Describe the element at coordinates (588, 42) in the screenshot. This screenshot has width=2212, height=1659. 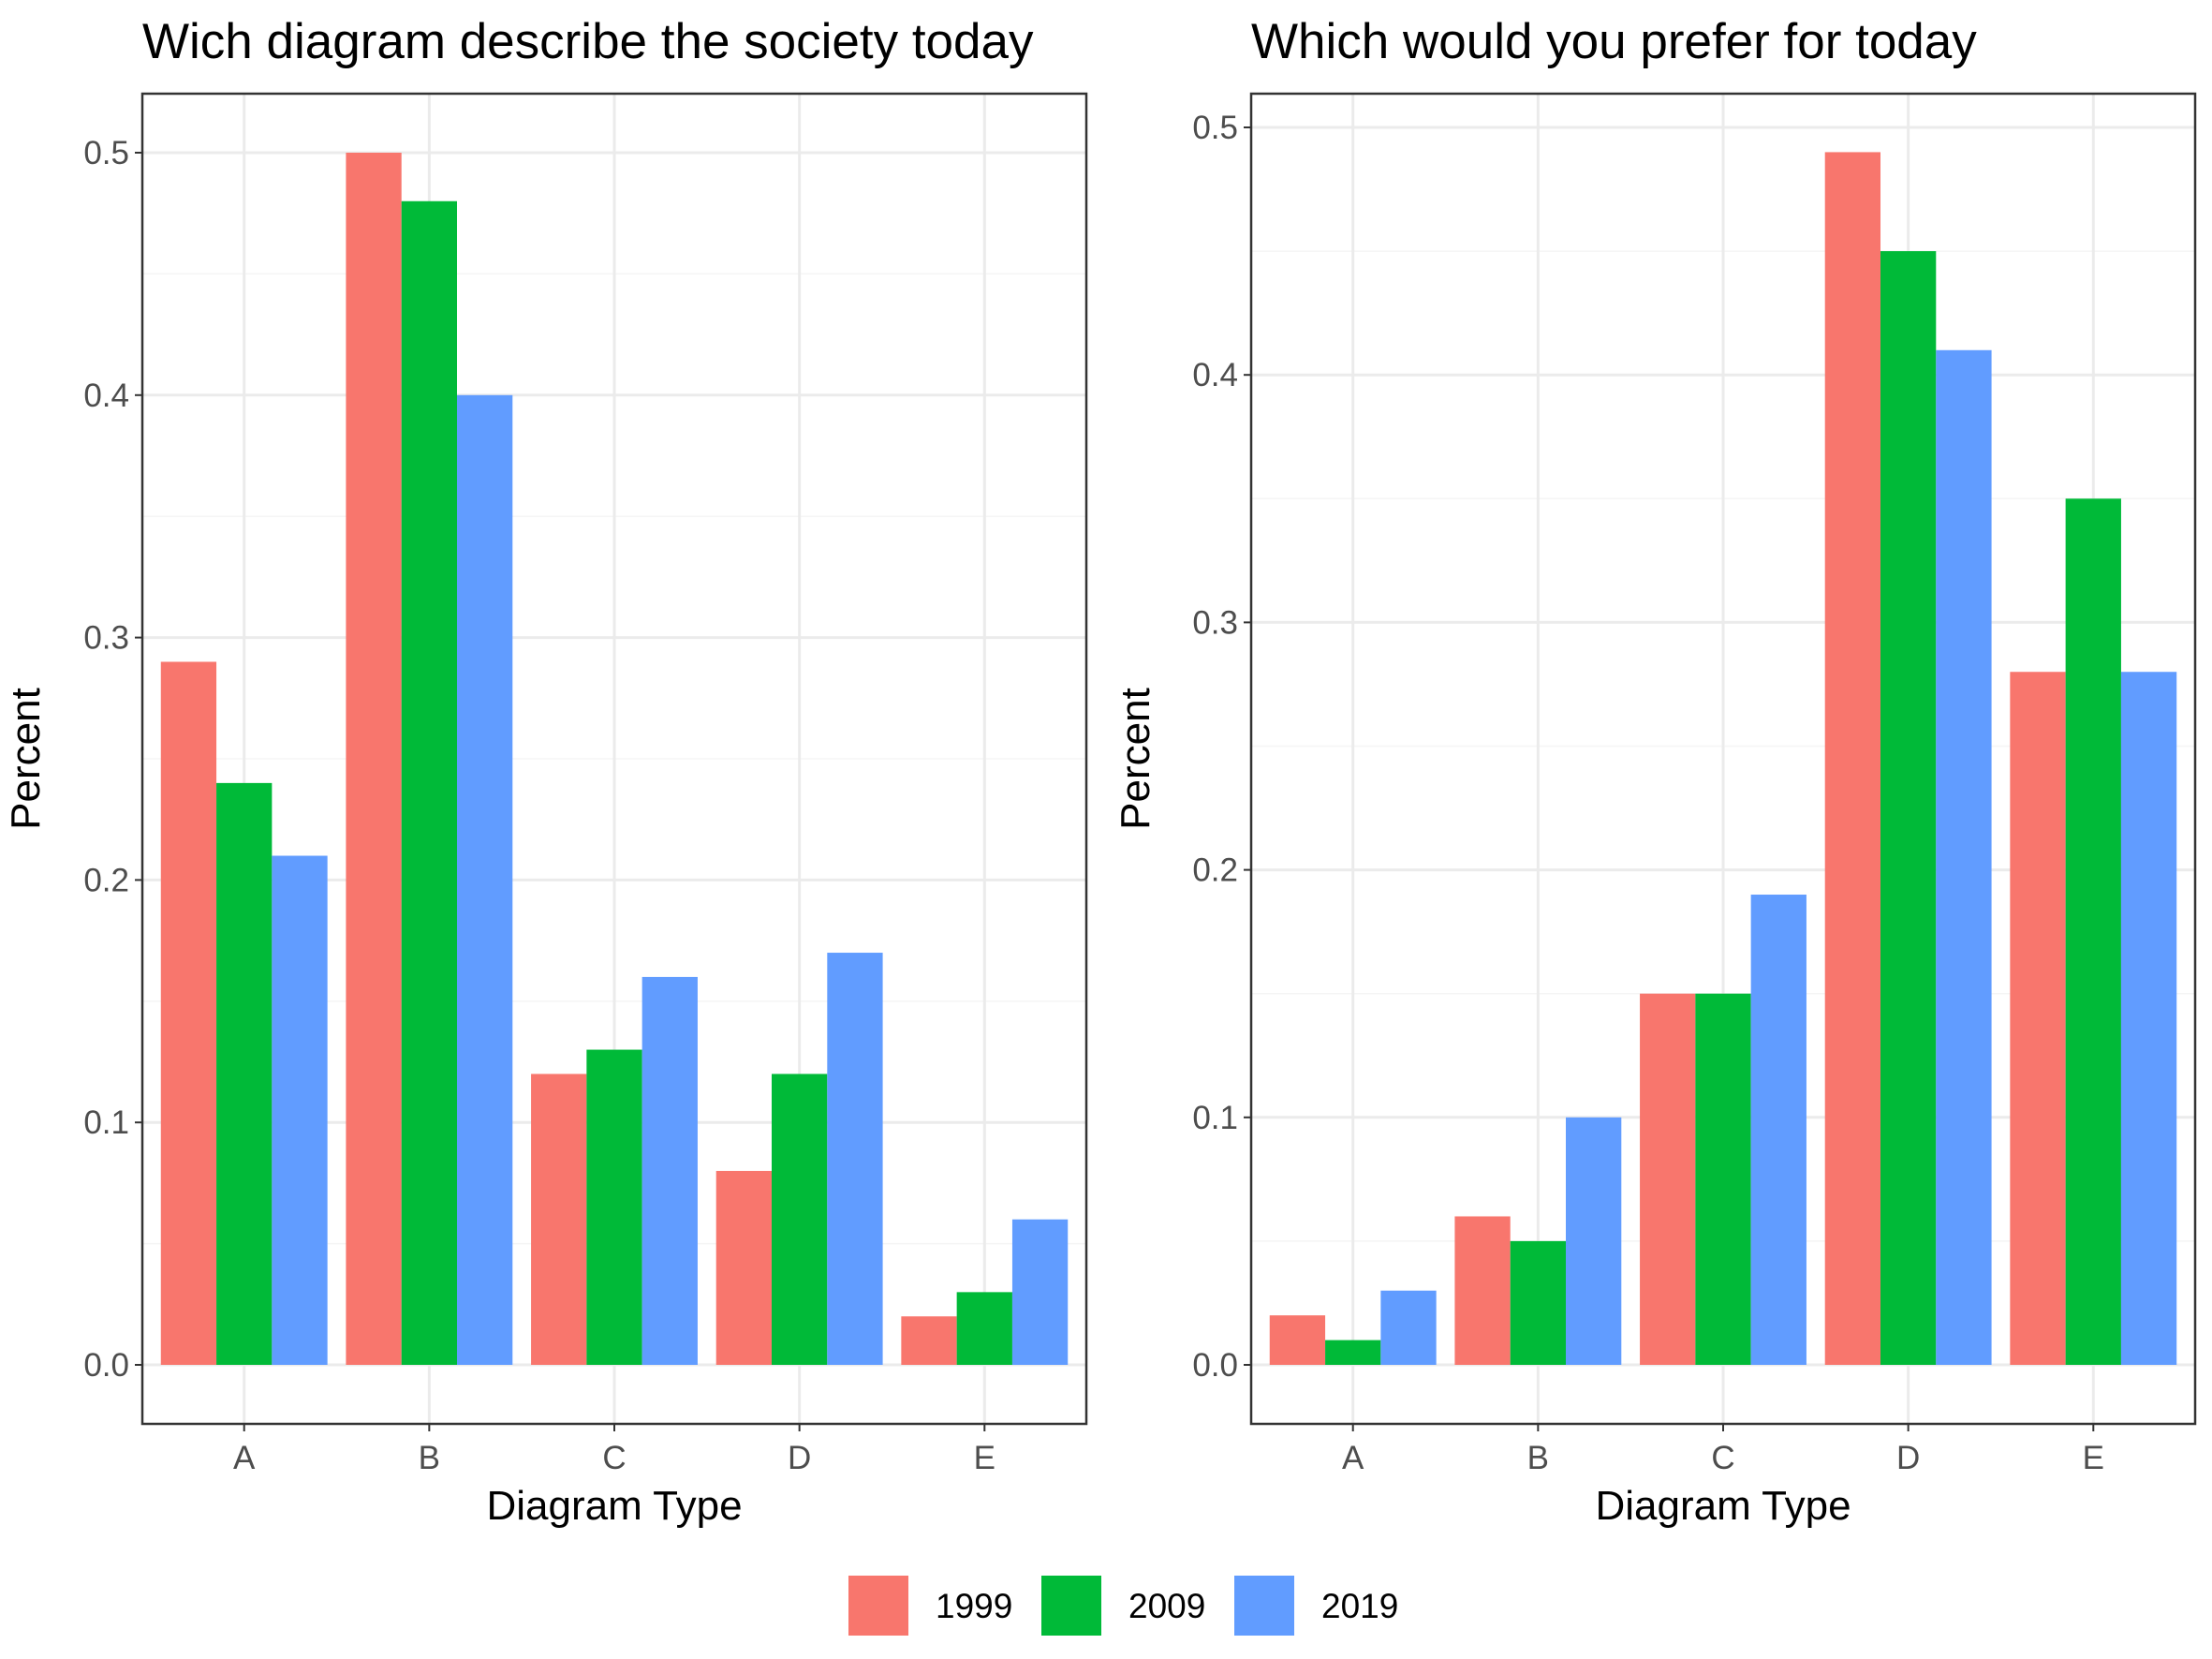
I see `chart-title: Wich diagram describe the society today` at that location.